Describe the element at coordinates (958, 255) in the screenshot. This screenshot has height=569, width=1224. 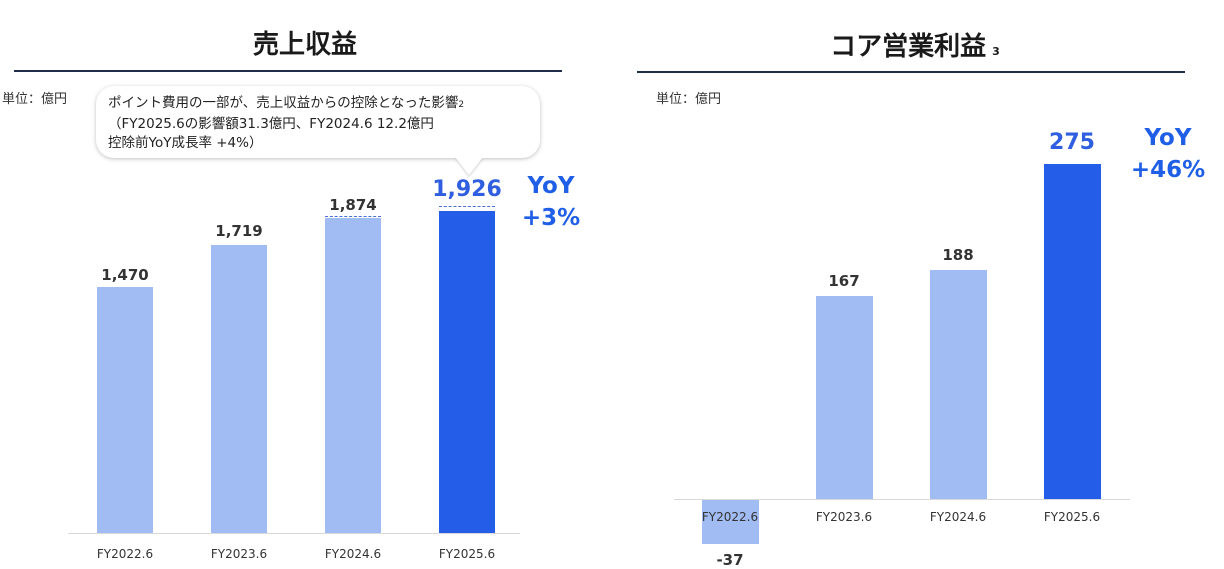
I see `profit-value-fy2024: 188` at that location.